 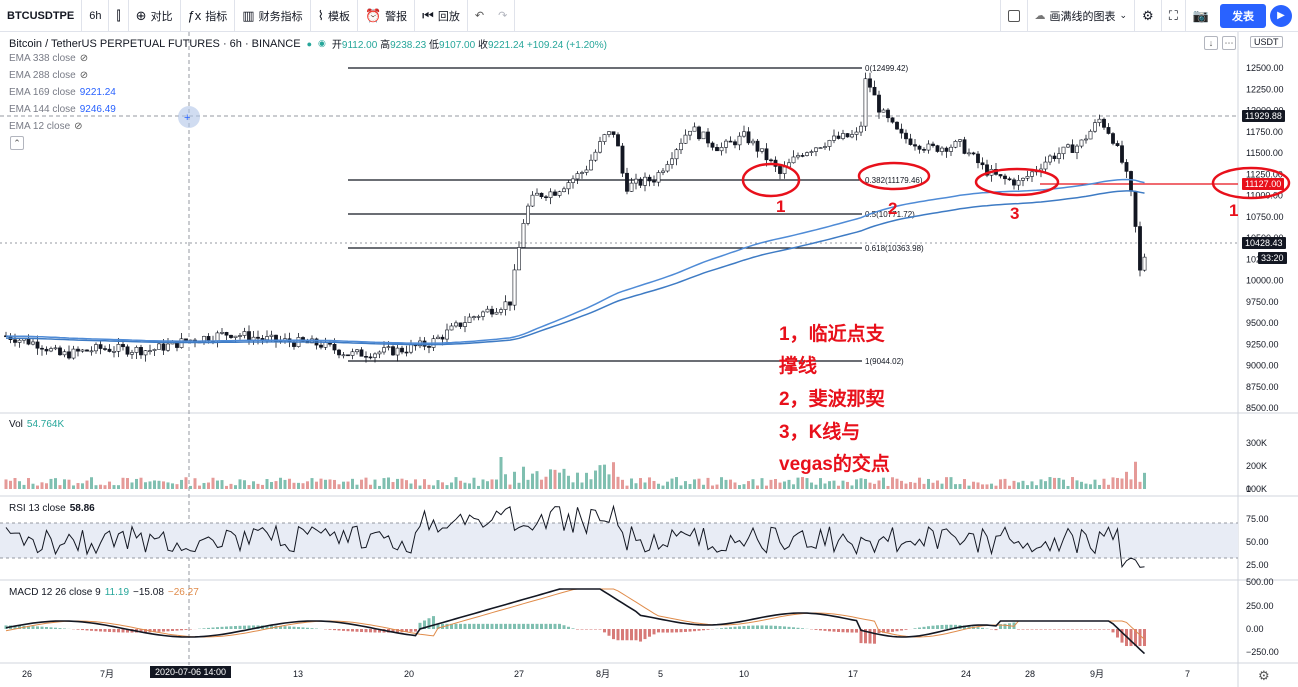 What do you see at coordinates (1200, 16) in the screenshot?
I see `snapshot-button: 📷` at bounding box center [1200, 16].